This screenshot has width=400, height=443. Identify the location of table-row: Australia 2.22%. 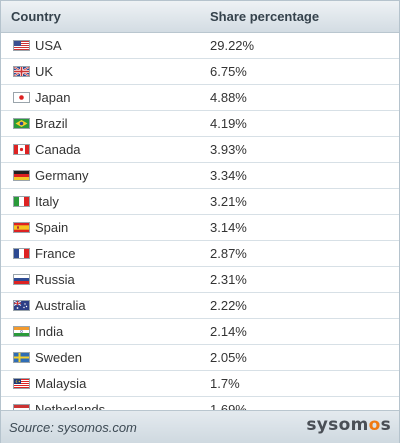
(200, 306).